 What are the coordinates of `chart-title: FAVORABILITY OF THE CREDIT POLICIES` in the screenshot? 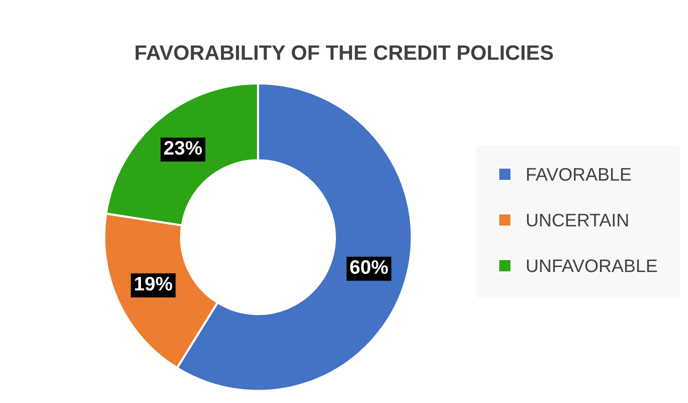 It's located at (344, 52).